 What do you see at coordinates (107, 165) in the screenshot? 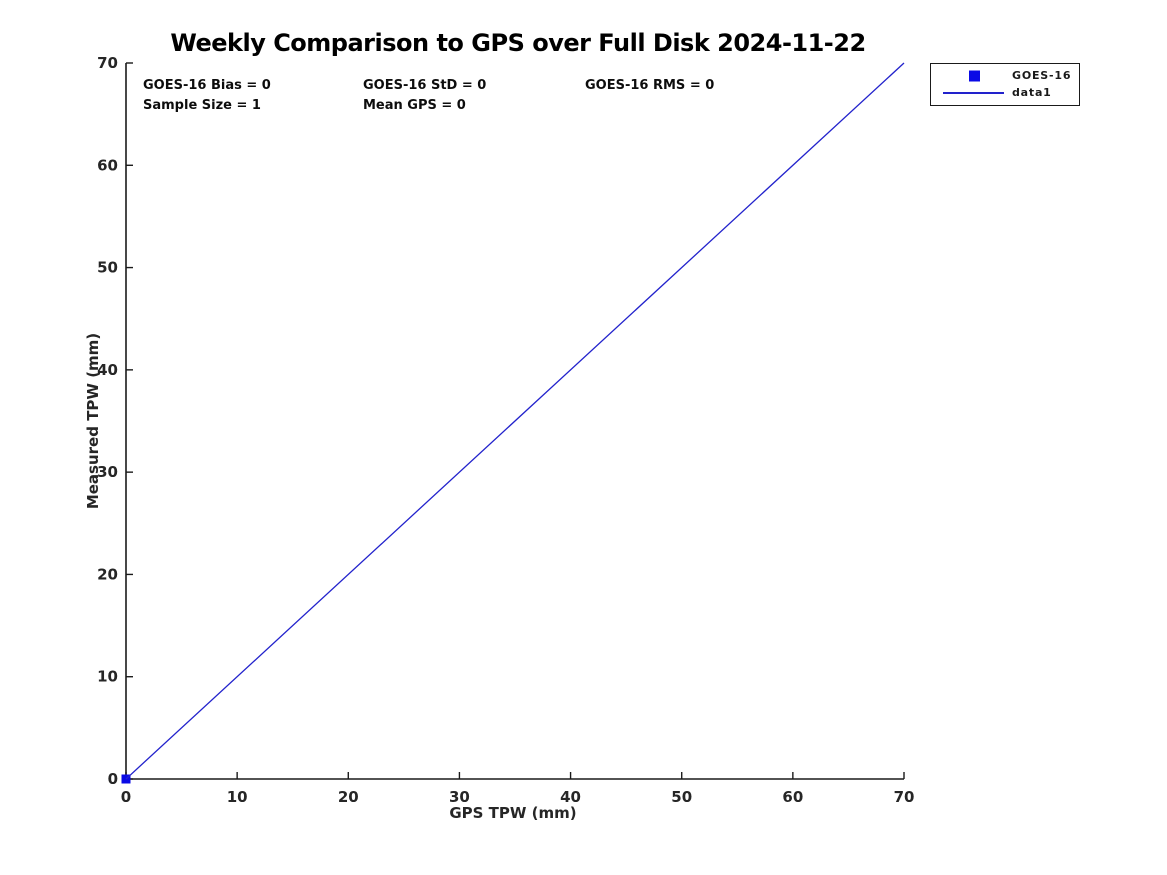
I see `y-tick-label: 60` at bounding box center [107, 165].